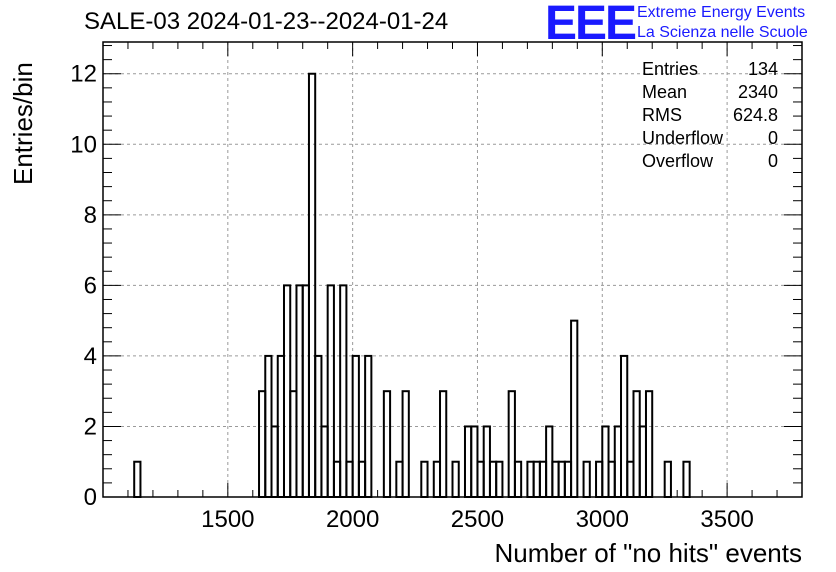  I want to click on y-tick-label: 0, so click(90, 497).